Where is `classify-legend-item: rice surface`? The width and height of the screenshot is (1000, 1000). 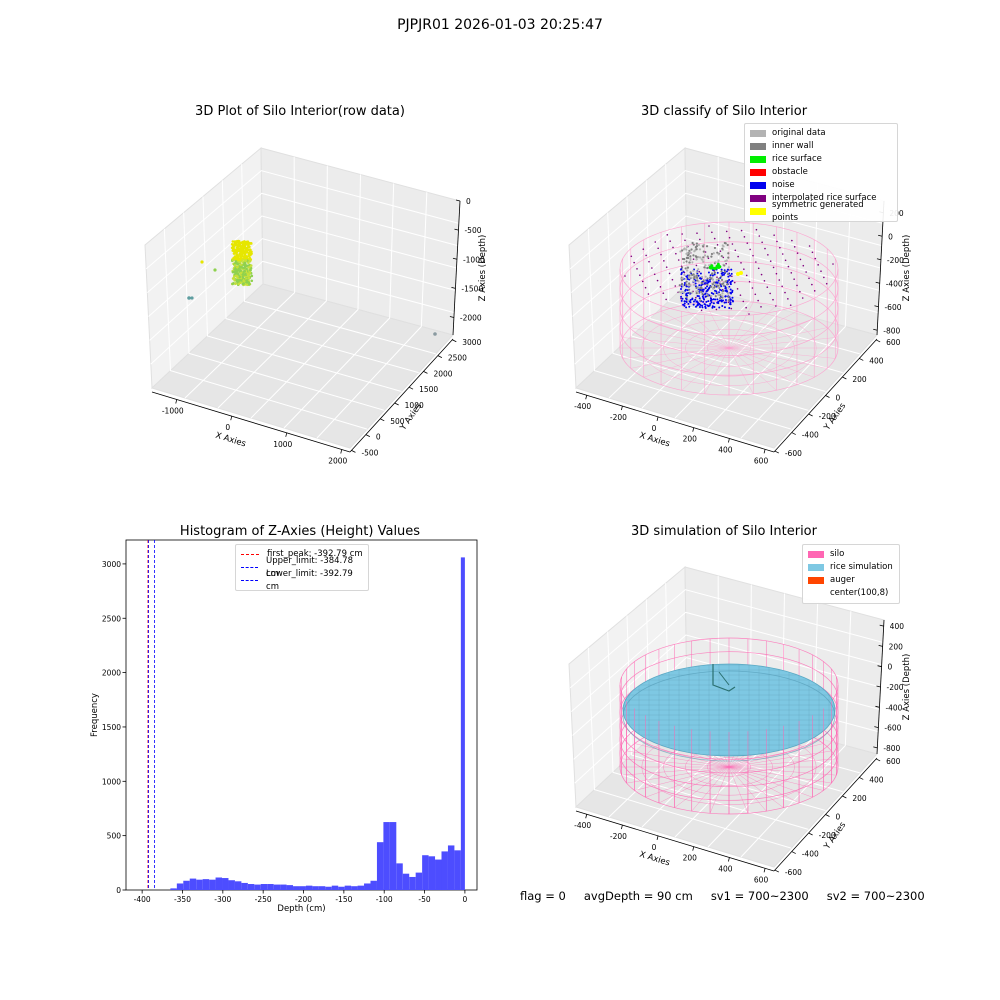
classify-legend-item: rice surface is located at coordinates (821, 159).